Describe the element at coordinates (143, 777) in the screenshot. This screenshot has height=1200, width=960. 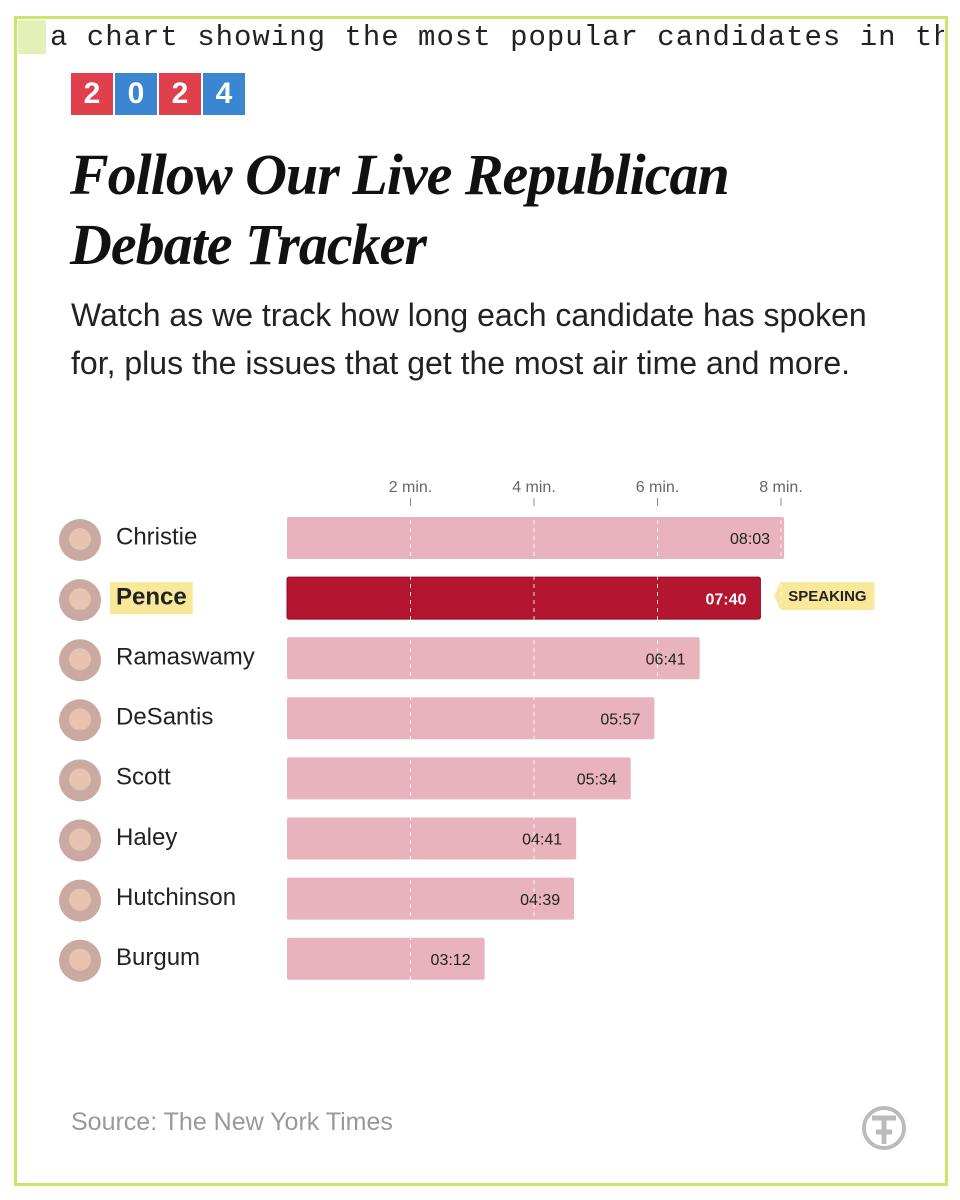
I see `y-tick-label: Scott` at that location.